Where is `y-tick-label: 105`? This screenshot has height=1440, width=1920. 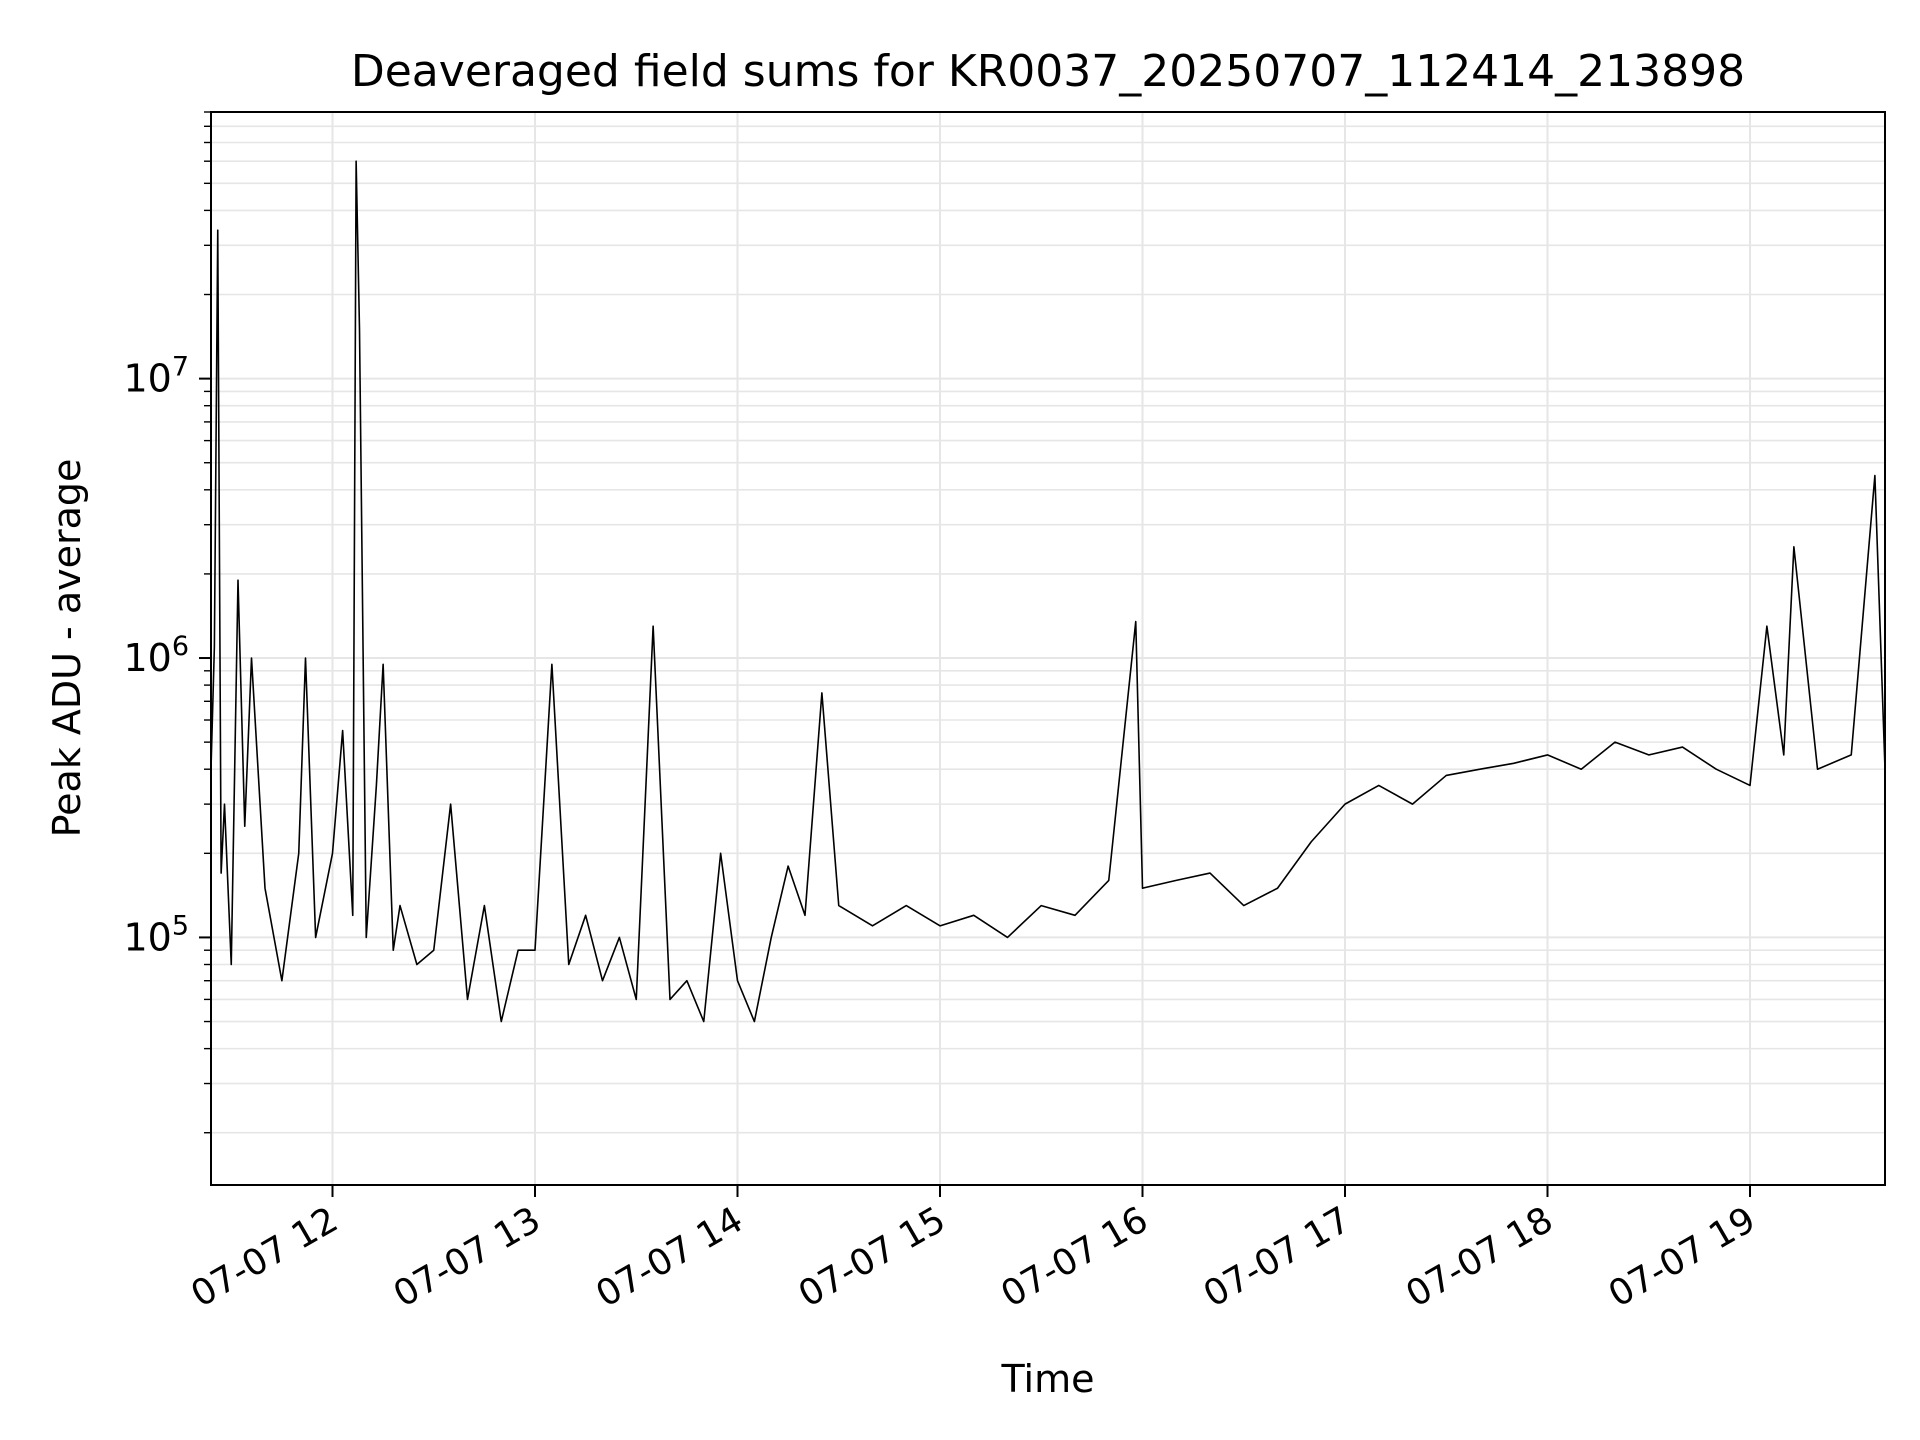 y-tick-label: 105 is located at coordinates (156, 934).